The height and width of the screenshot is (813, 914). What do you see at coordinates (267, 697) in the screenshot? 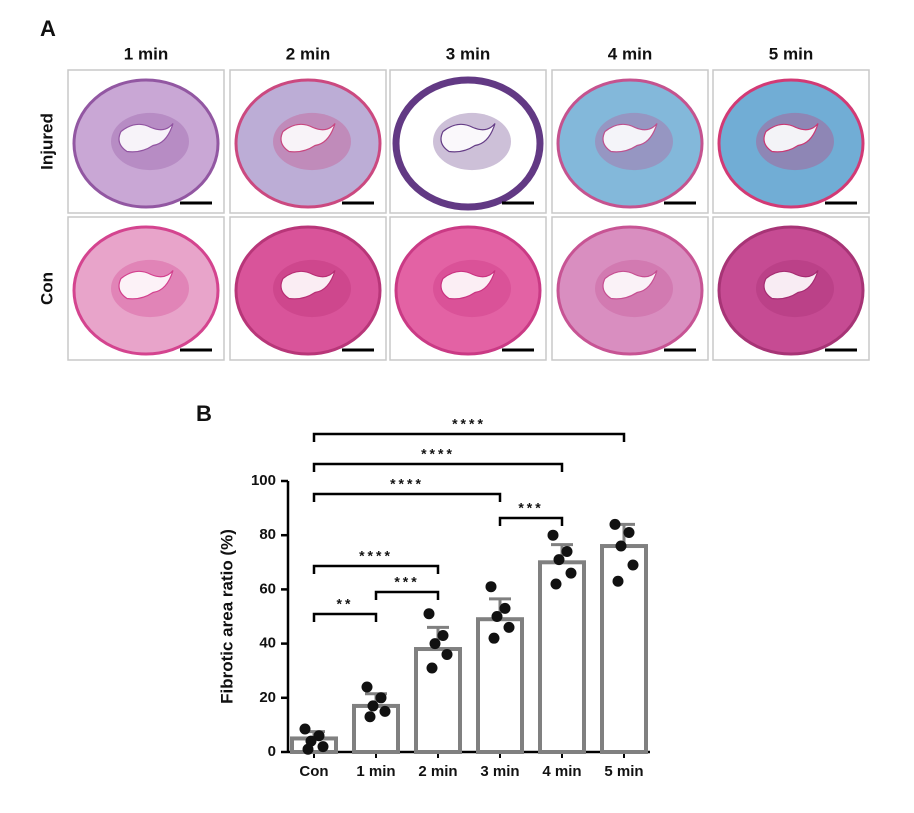
I see `y-tick-label: 20` at bounding box center [267, 697].